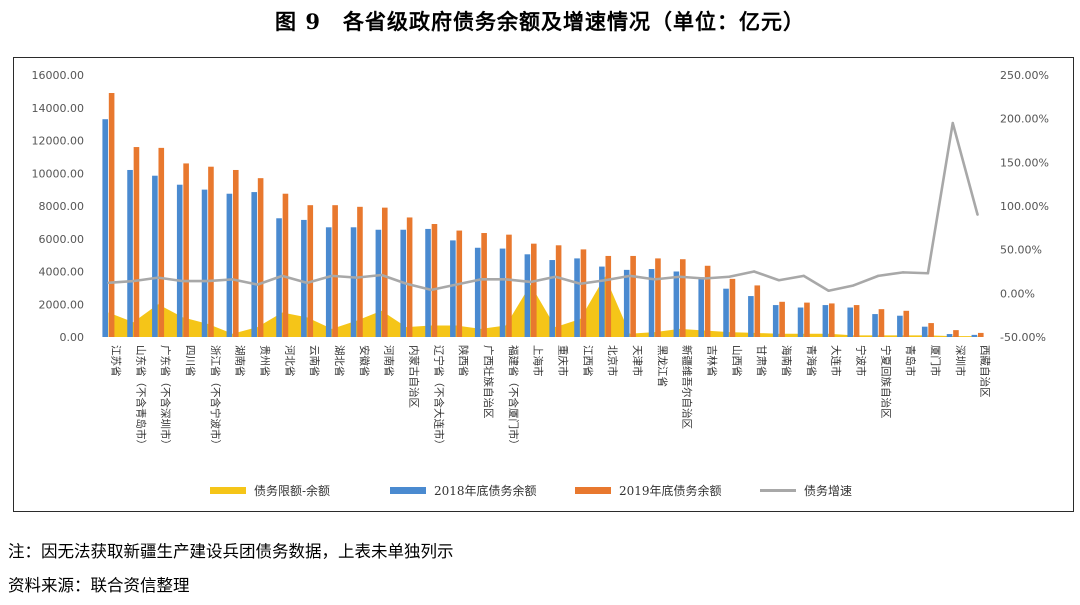  I want to click on limit-area-series, so click(543, 306).